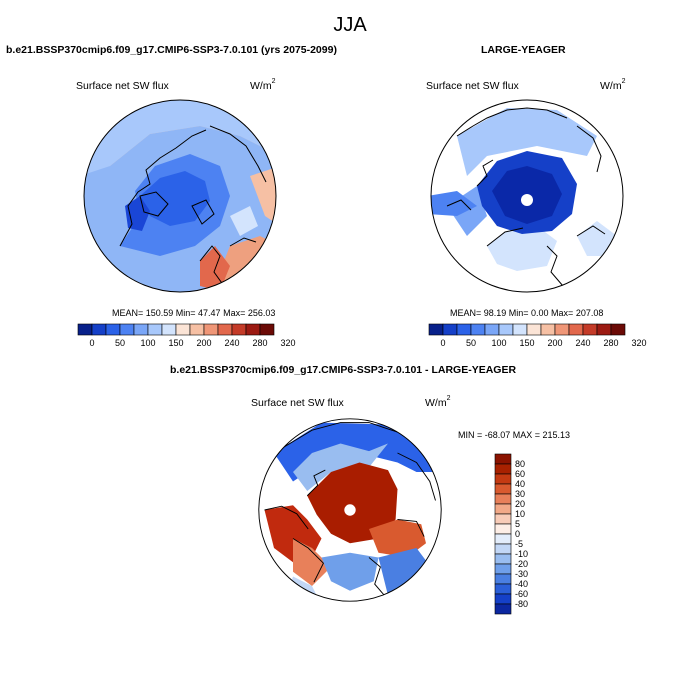 The image size is (700, 700). Describe the element at coordinates (438, 402) in the screenshot. I see `panel3-units-label: W/m2` at that location.